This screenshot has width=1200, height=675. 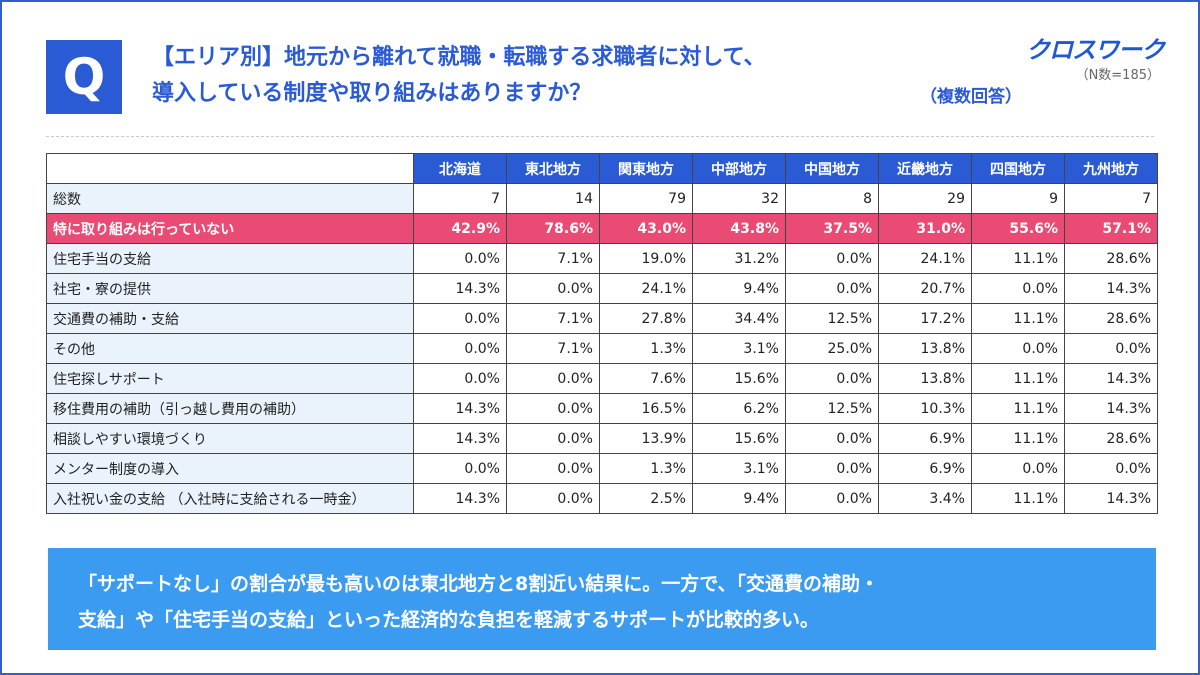 I want to click on value-cell: 43.0%, so click(x=646, y=228).